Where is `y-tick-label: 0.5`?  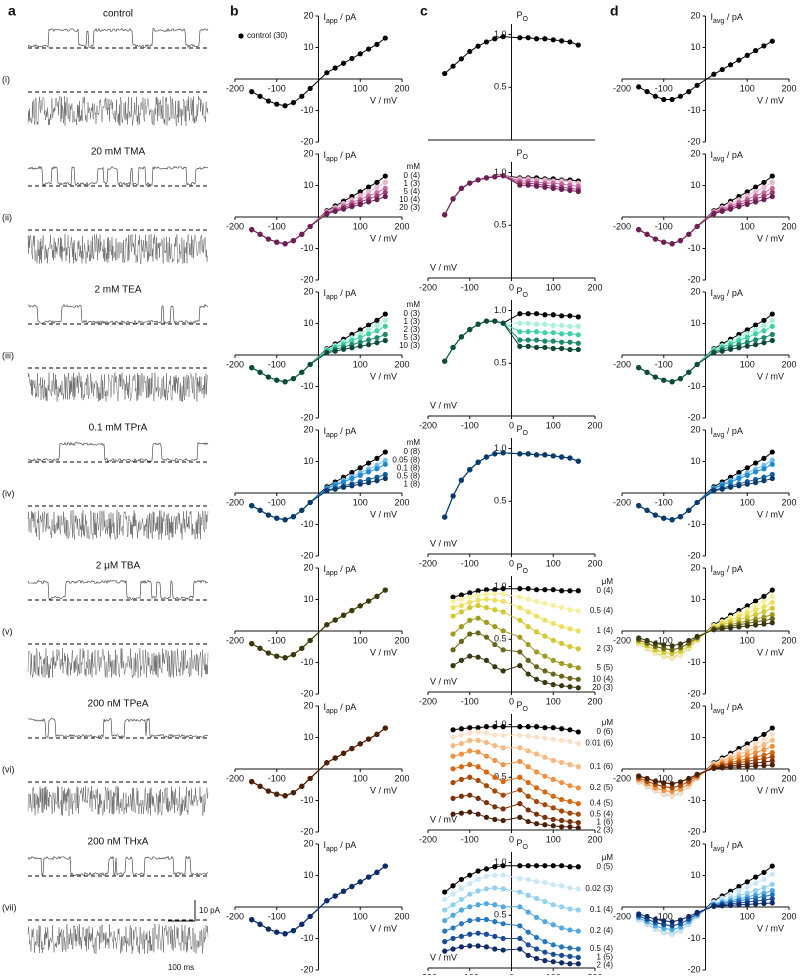 y-tick-label: 0.5 is located at coordinates (500, 363).